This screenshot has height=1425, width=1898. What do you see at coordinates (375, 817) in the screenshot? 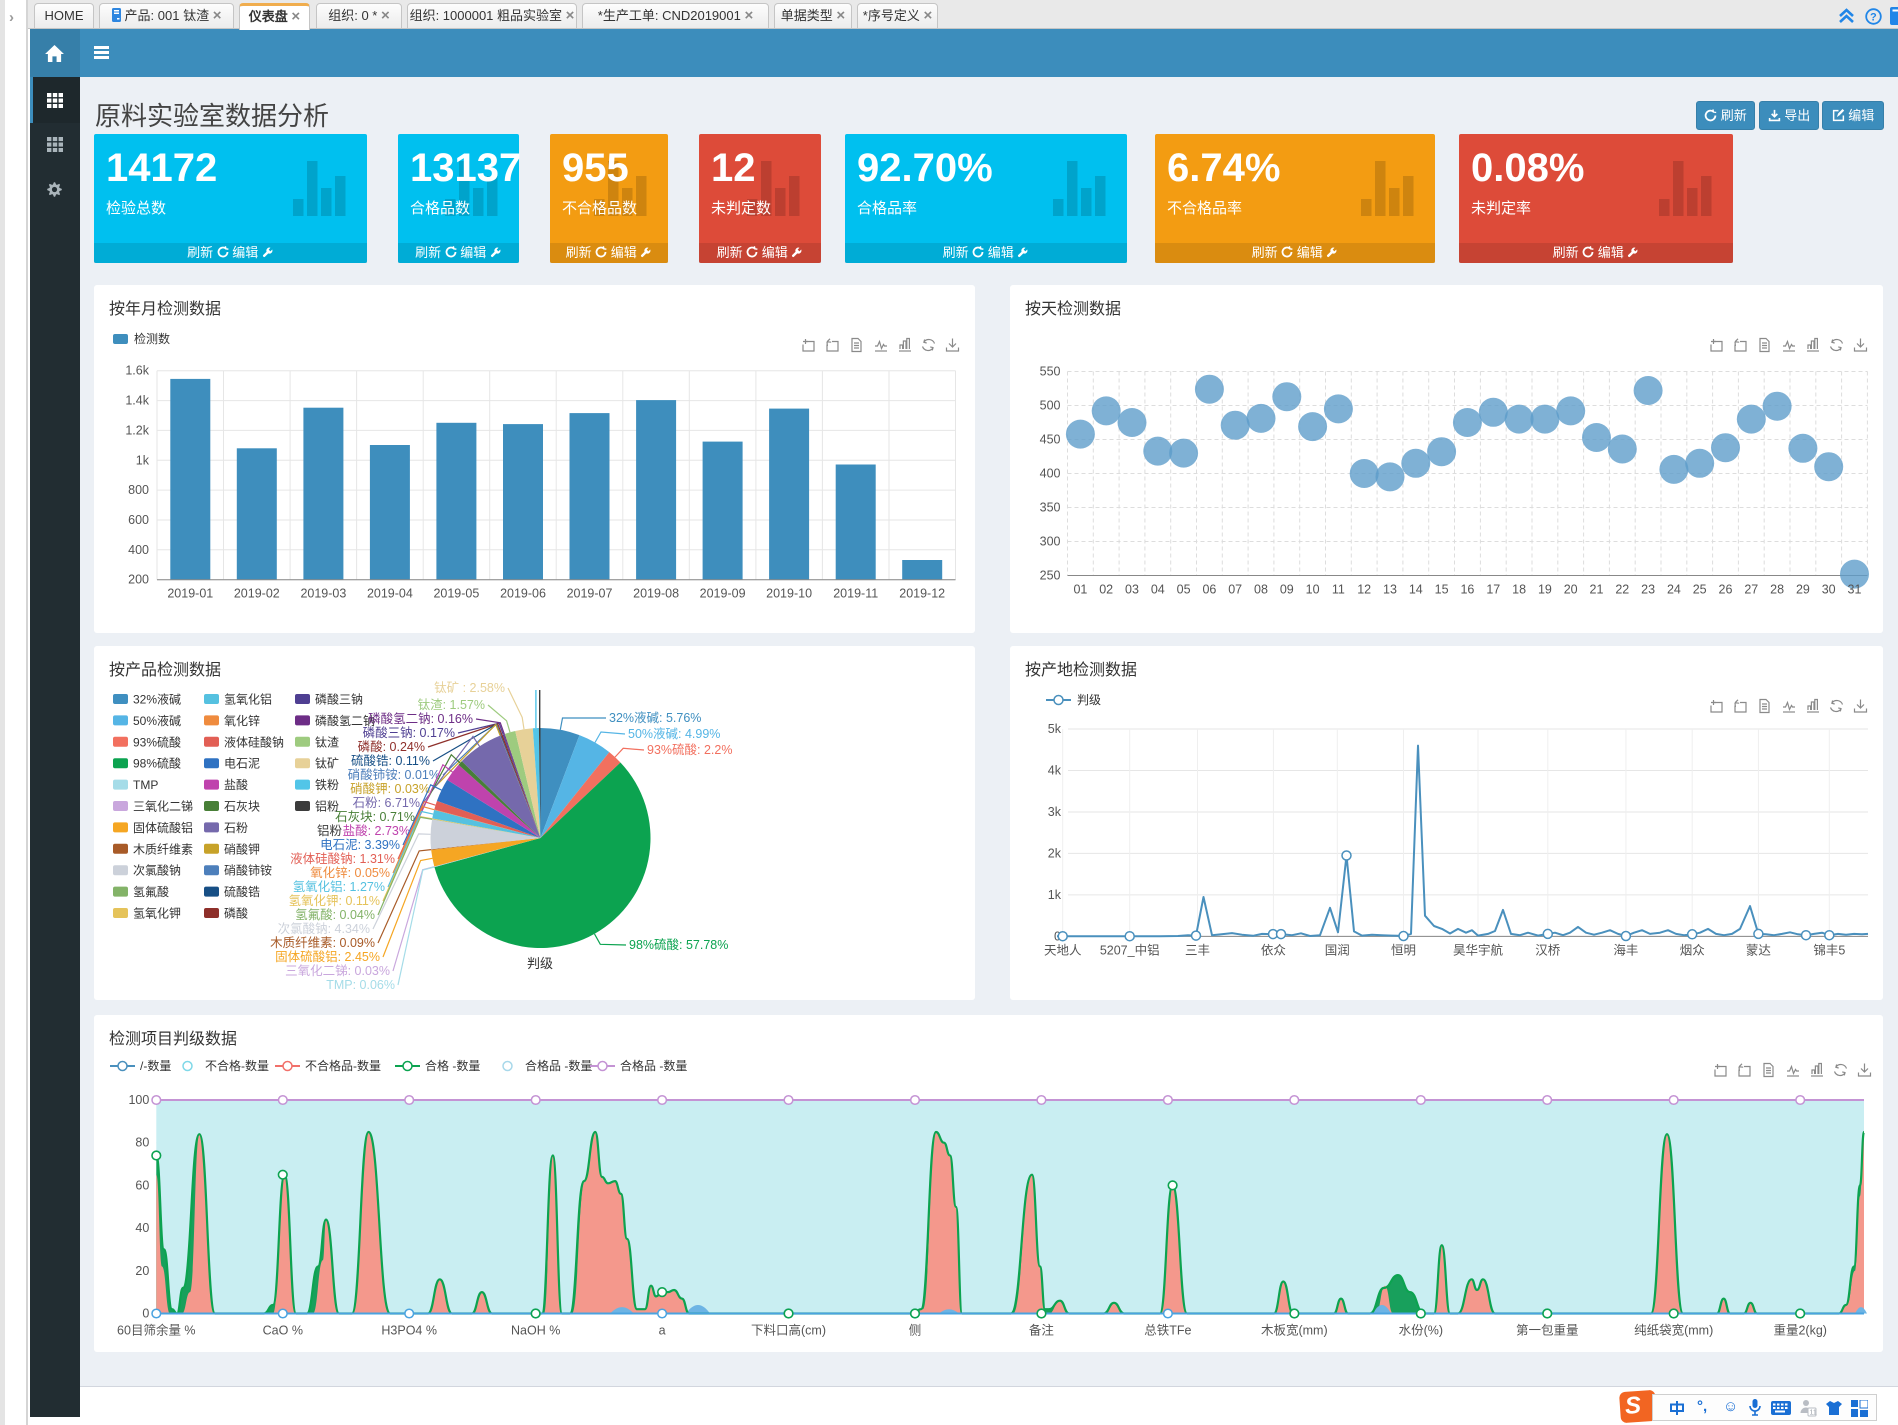
I see `svg-text: 石灰块: 0.71%` at bounding box center [375, 817].